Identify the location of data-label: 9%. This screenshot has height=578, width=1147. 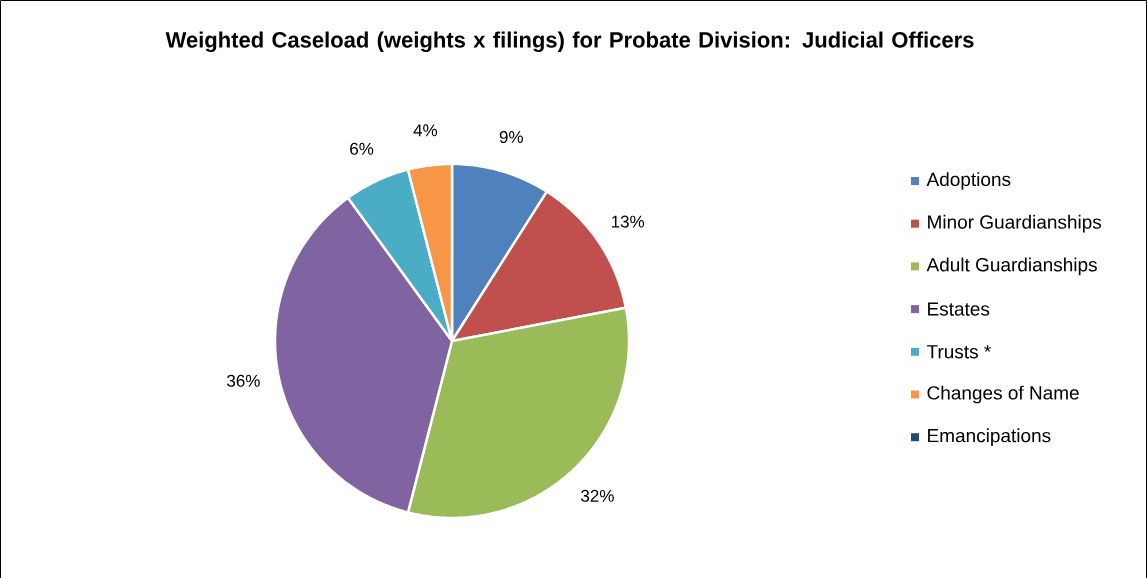
(511, 137).